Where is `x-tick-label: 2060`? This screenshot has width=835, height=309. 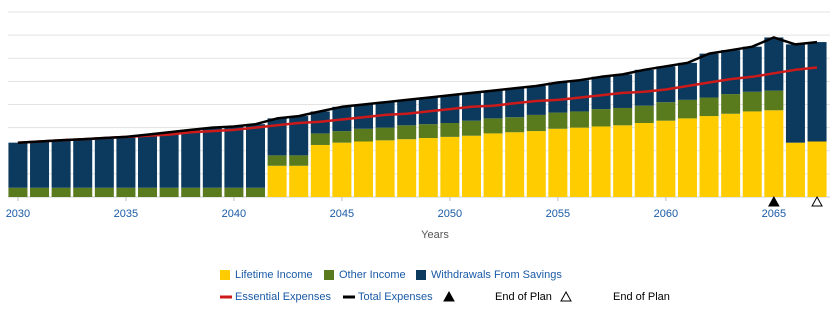
x-tick-label: 2060 is located at coordinates (666, 214).